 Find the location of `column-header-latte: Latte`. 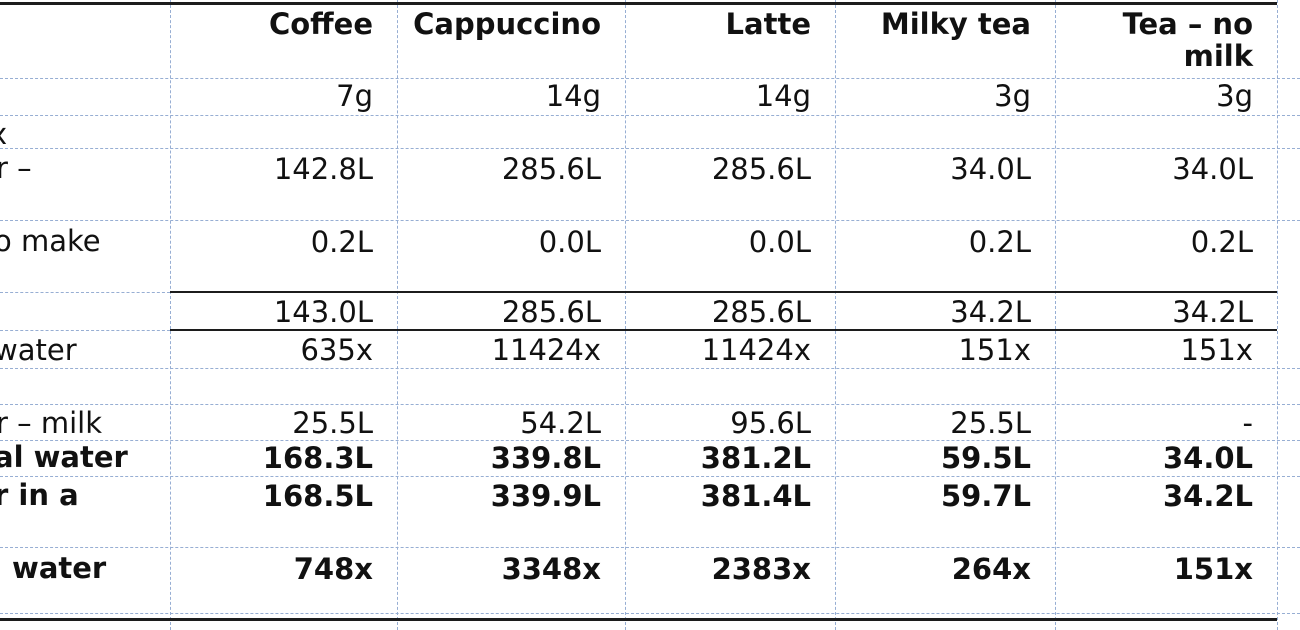

column-header-latte: Latte is located at coordinates (768, 24).